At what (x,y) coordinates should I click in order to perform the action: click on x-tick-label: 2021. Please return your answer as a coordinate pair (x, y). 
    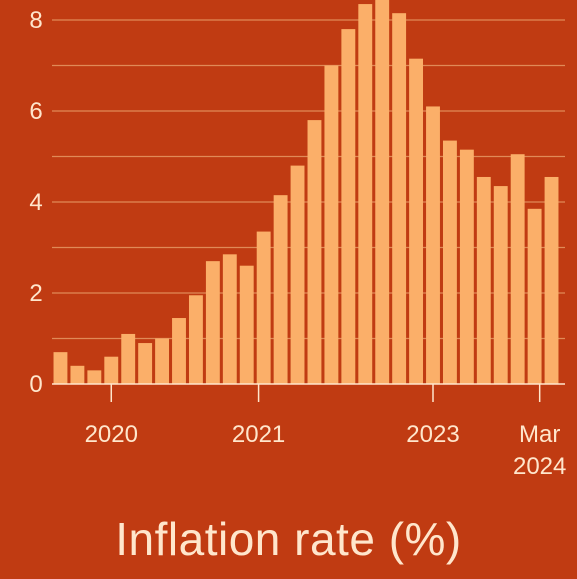
    Looking at the image, I should click on (258, 434).